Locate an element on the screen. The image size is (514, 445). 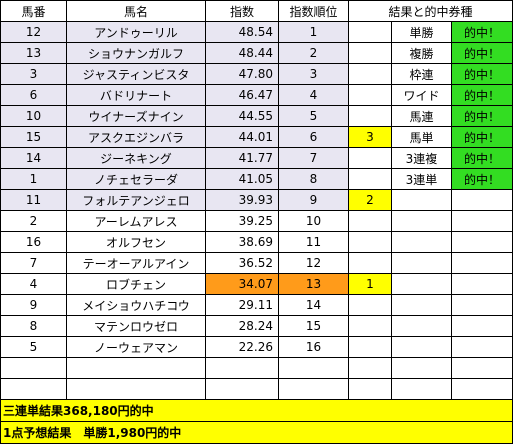
horse-name-cell: マテンロウゼロ is located at coordinates (136, 326).